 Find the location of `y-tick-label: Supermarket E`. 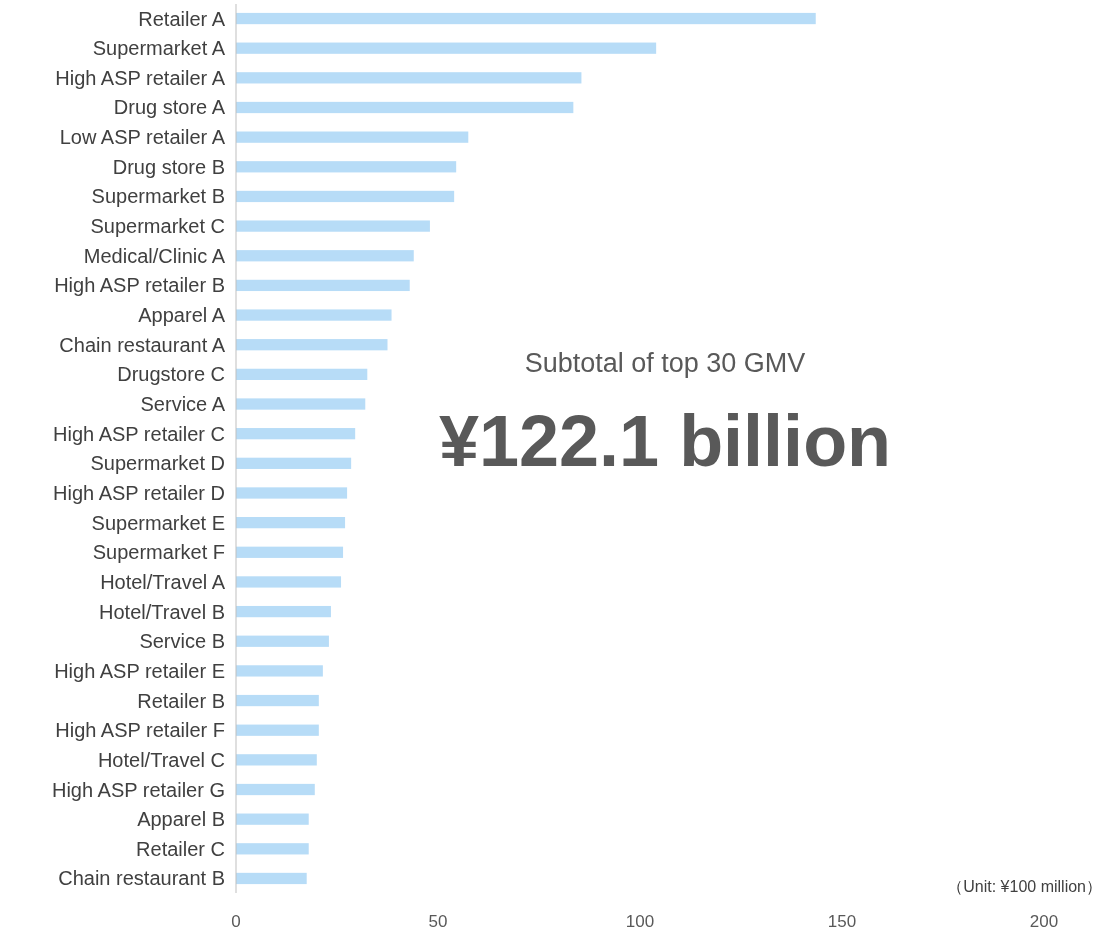

y-tick-label: Supermarket E is located at coordinates (158, 522).